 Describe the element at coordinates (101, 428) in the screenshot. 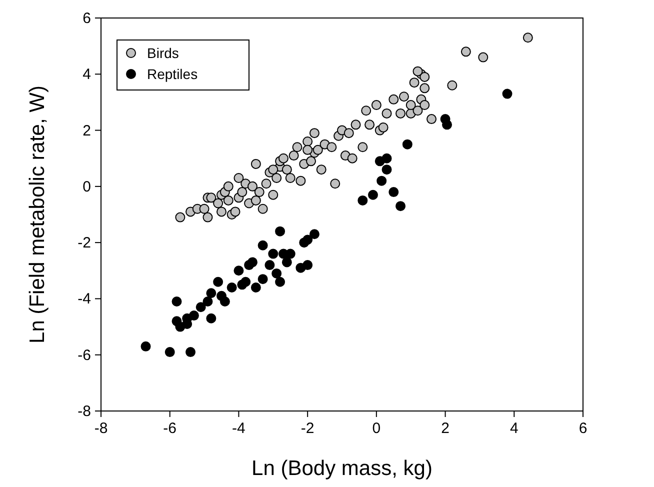

I see `x-tick-label: -8` at that location.